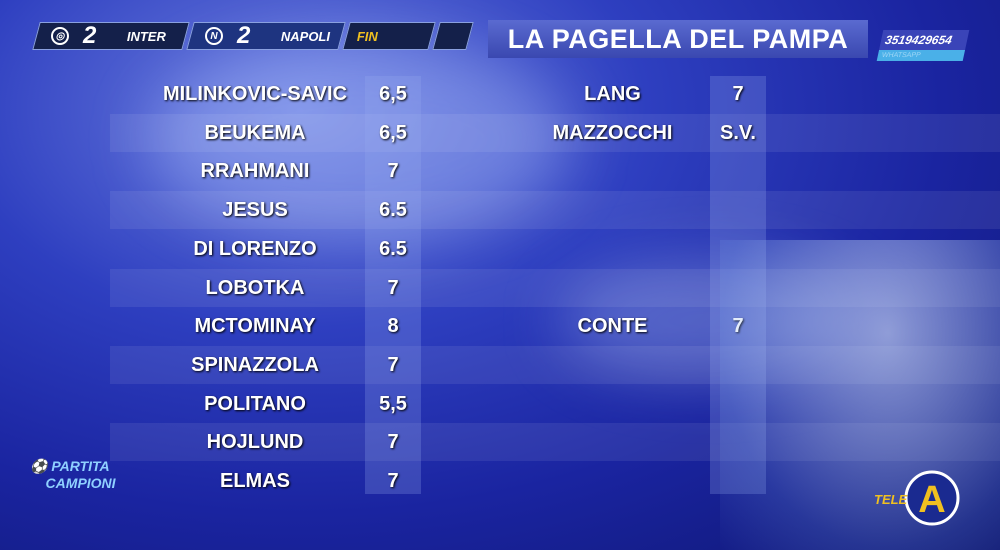 This screenshot has width=1000, height=550. I want to click on scoreboard: ◎ 2 INTER N 2 NAPOLI FIN, so click(253, 36).